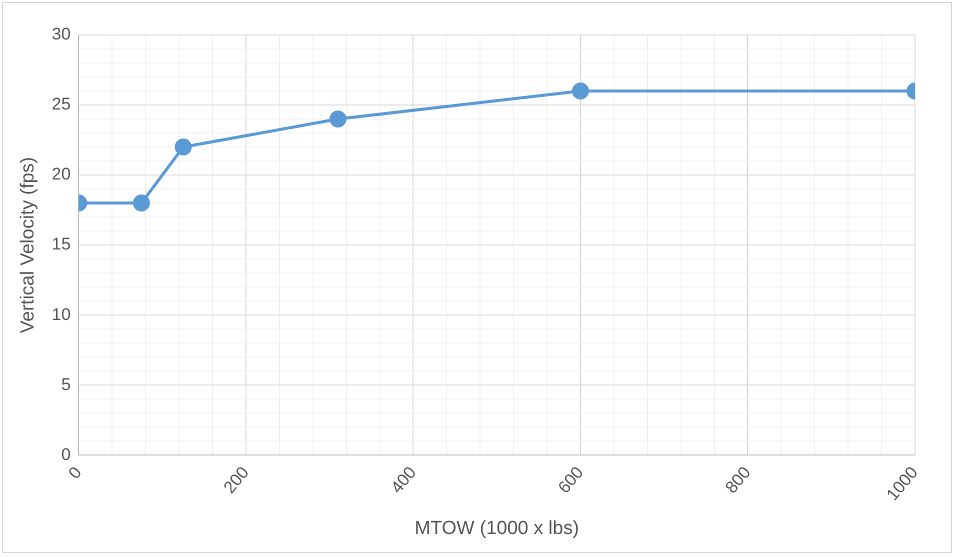  I want to click on x-tick-label: 400, so click(403, 480).